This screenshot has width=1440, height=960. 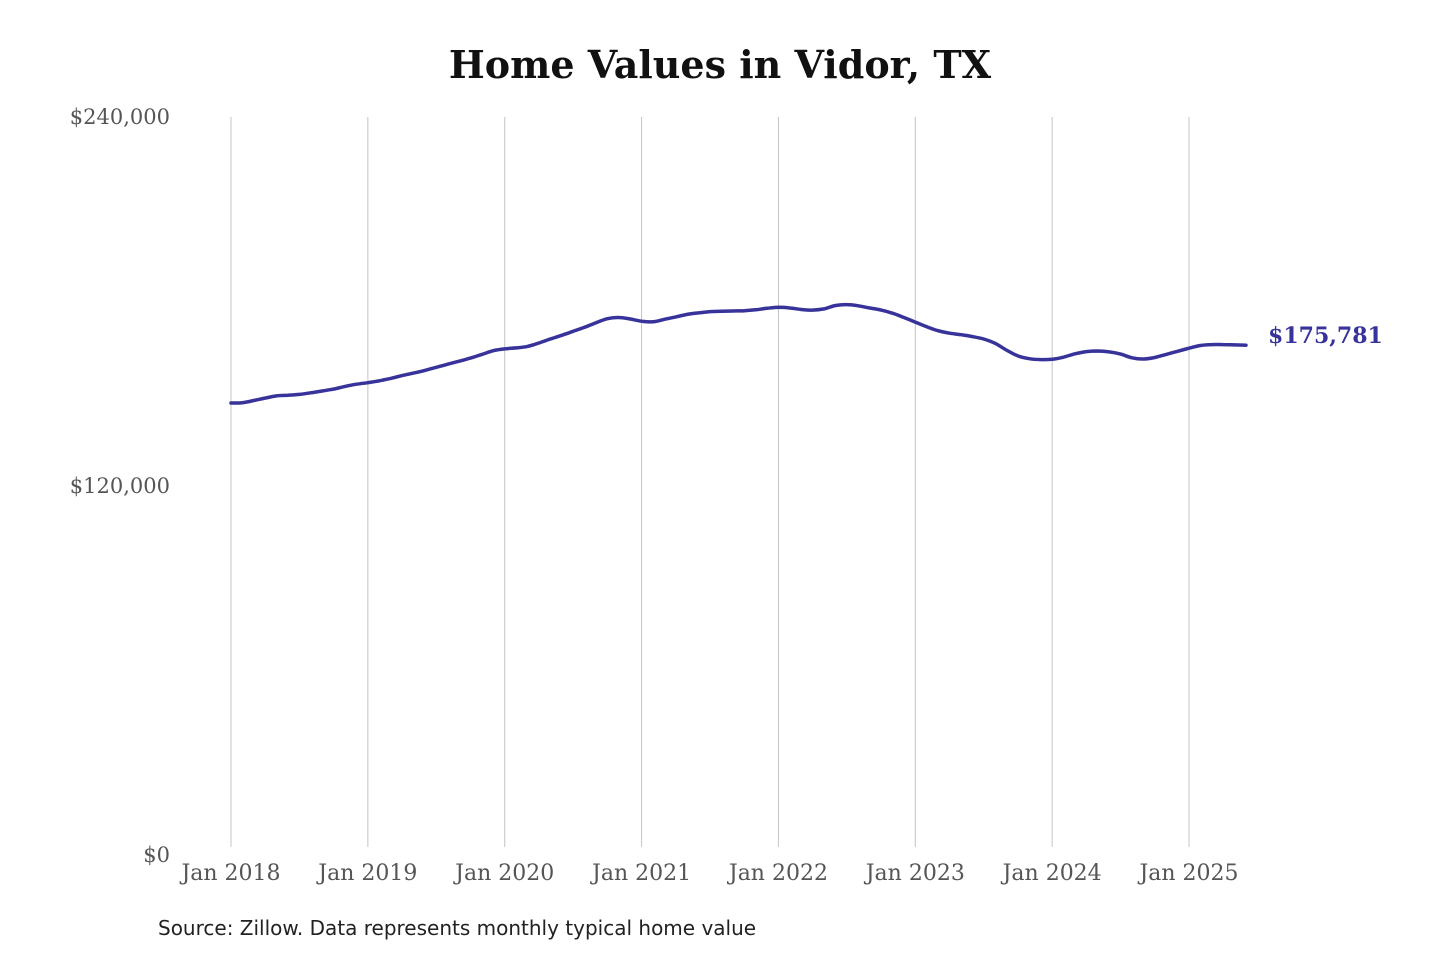 What do you see at coordinates (120, 486) in the screenshot?
I see `y-tick-label: $120,000` at bounding box center [120, 486].